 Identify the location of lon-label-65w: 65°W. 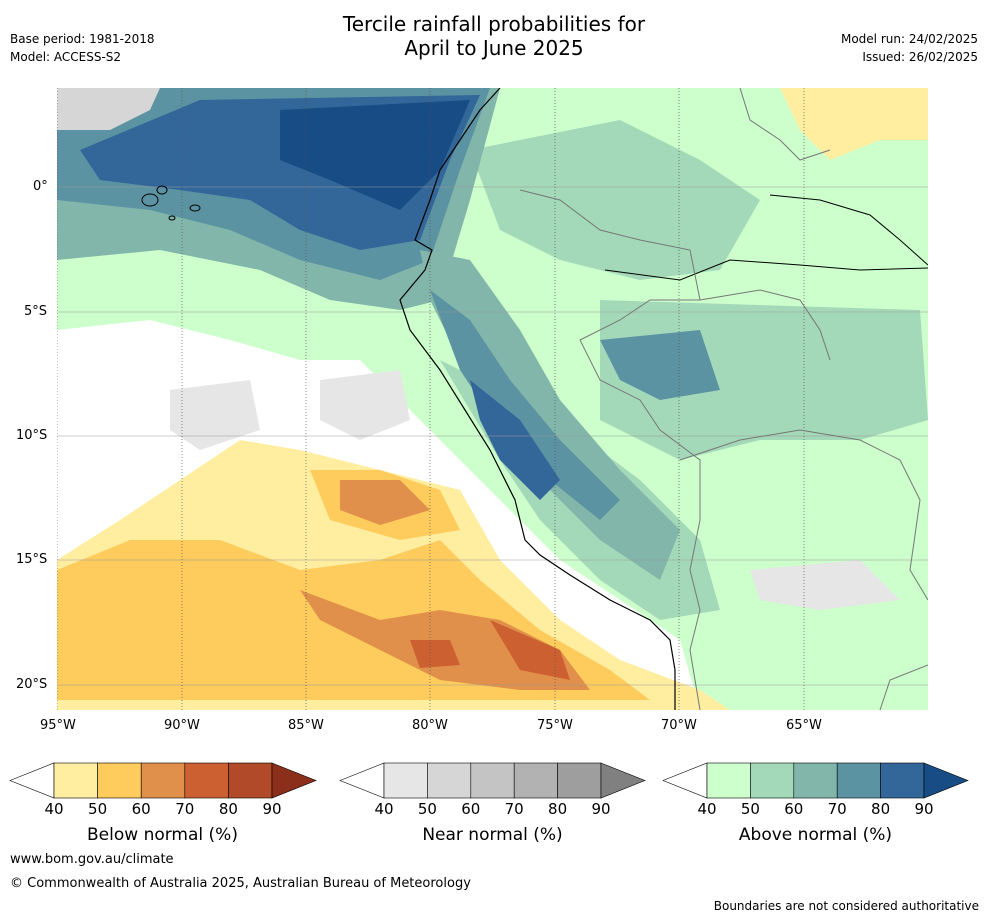
(804, 725).